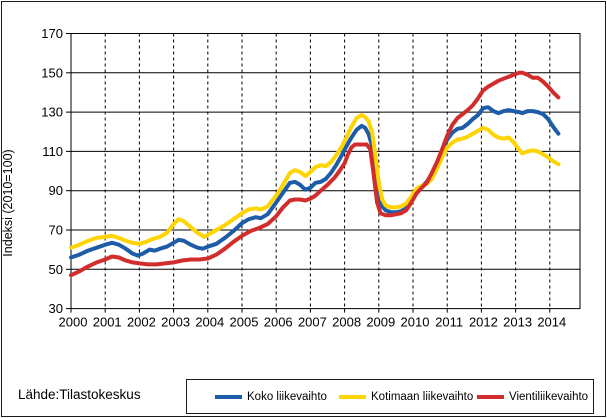 The image size is (607, 418). Describe the element at coordinates (52, 33) in the screenshot. I see `y-tick-label: 170` at that location.